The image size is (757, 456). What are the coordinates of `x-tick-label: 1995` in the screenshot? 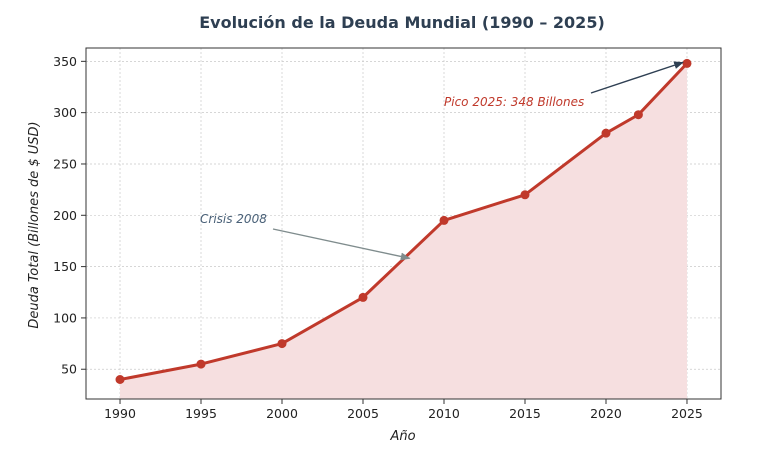 It's located at (201, 413).